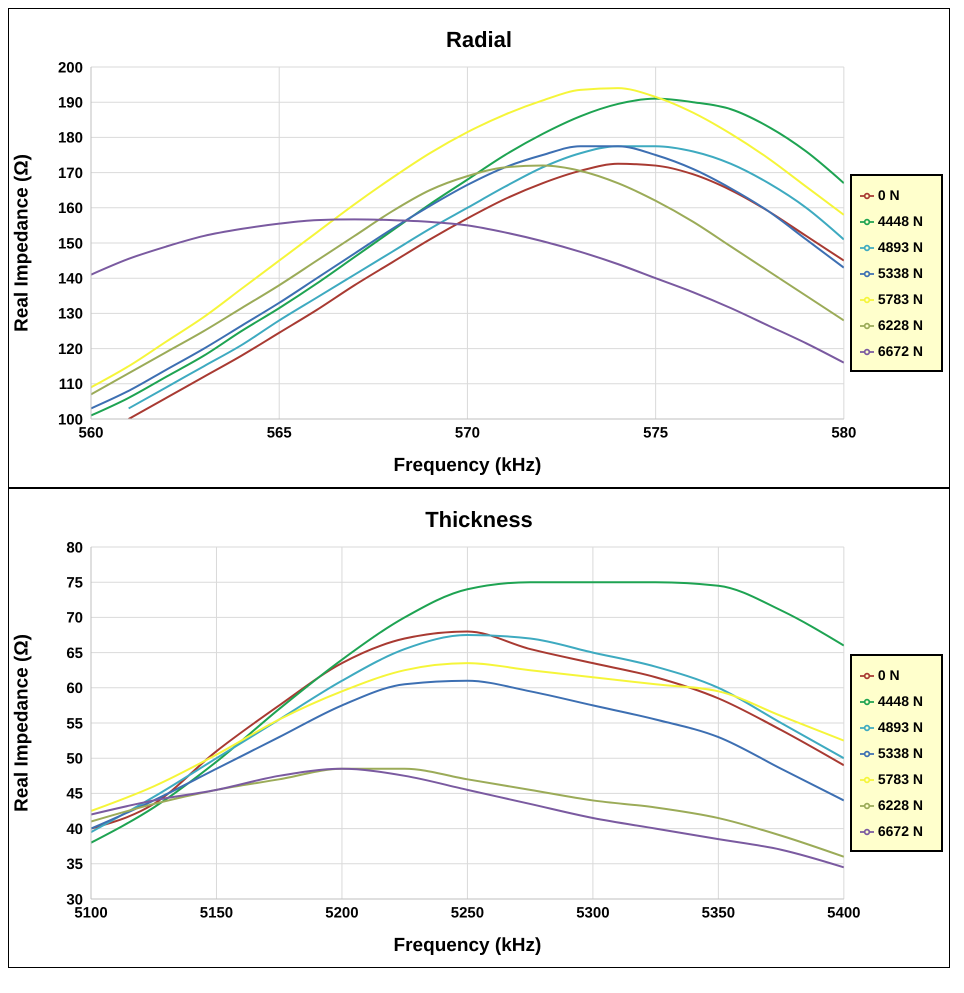  I want to click on y-tick-label: 60, so click(74, 689).